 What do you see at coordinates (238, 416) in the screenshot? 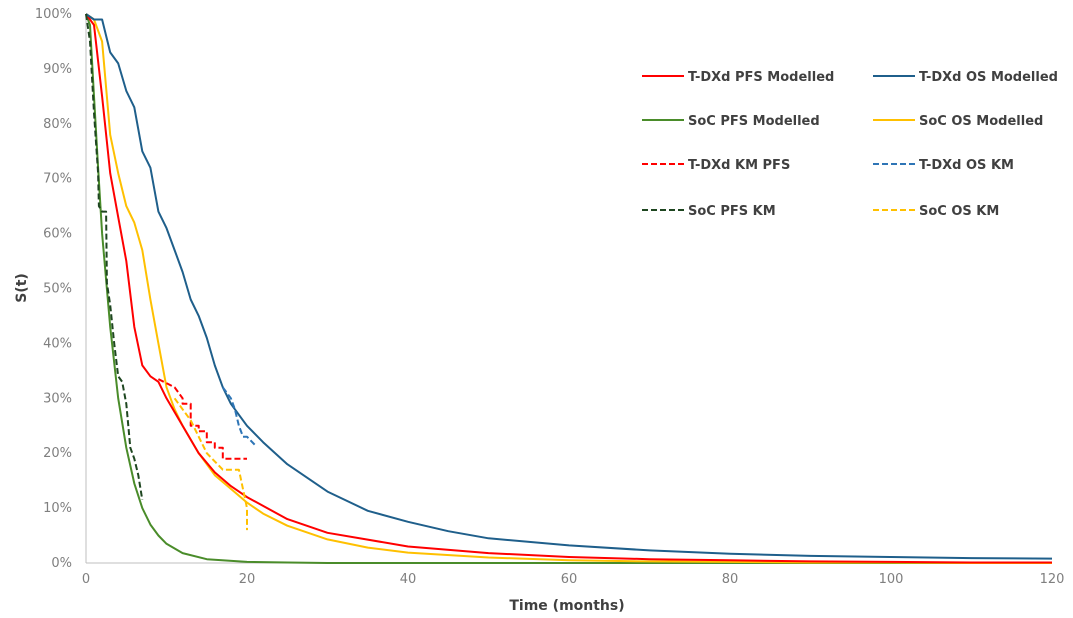
I see `series-line-t-dxd-os-km` at bounding box center [238, 416].